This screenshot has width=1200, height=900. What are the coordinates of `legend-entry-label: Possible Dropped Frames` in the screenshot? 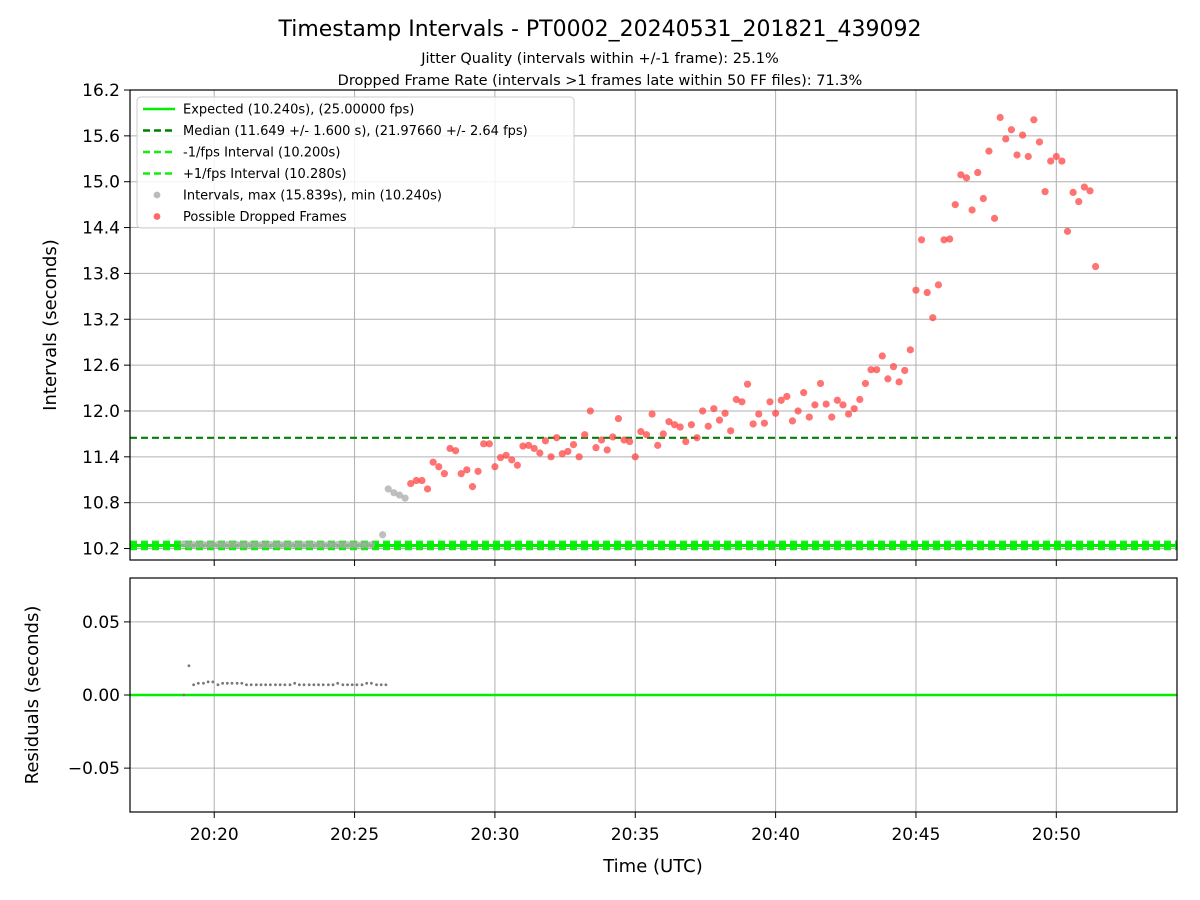 It's located at (265, 217).